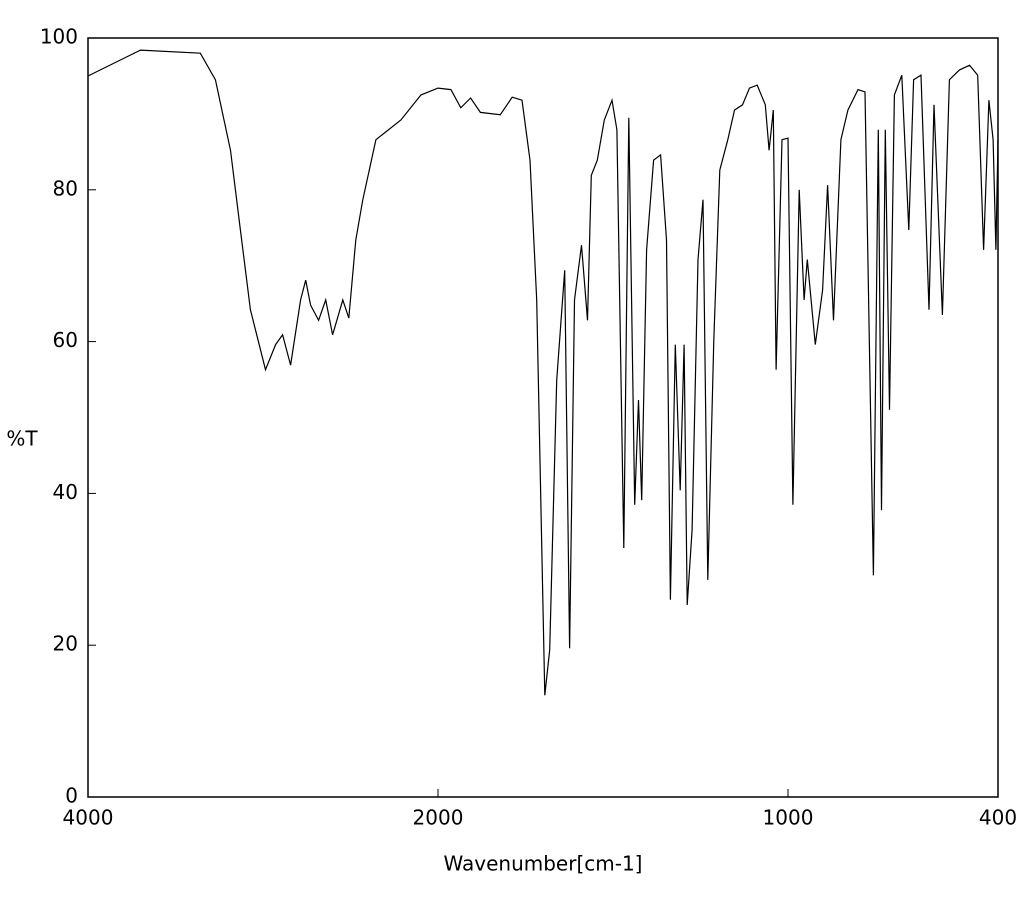 This screenshot has width=1024, height=904. What do you see at coordinates (71, 796) in the screenshot?
I see `y-tick-label: 0` at bounding box center [71, 796].